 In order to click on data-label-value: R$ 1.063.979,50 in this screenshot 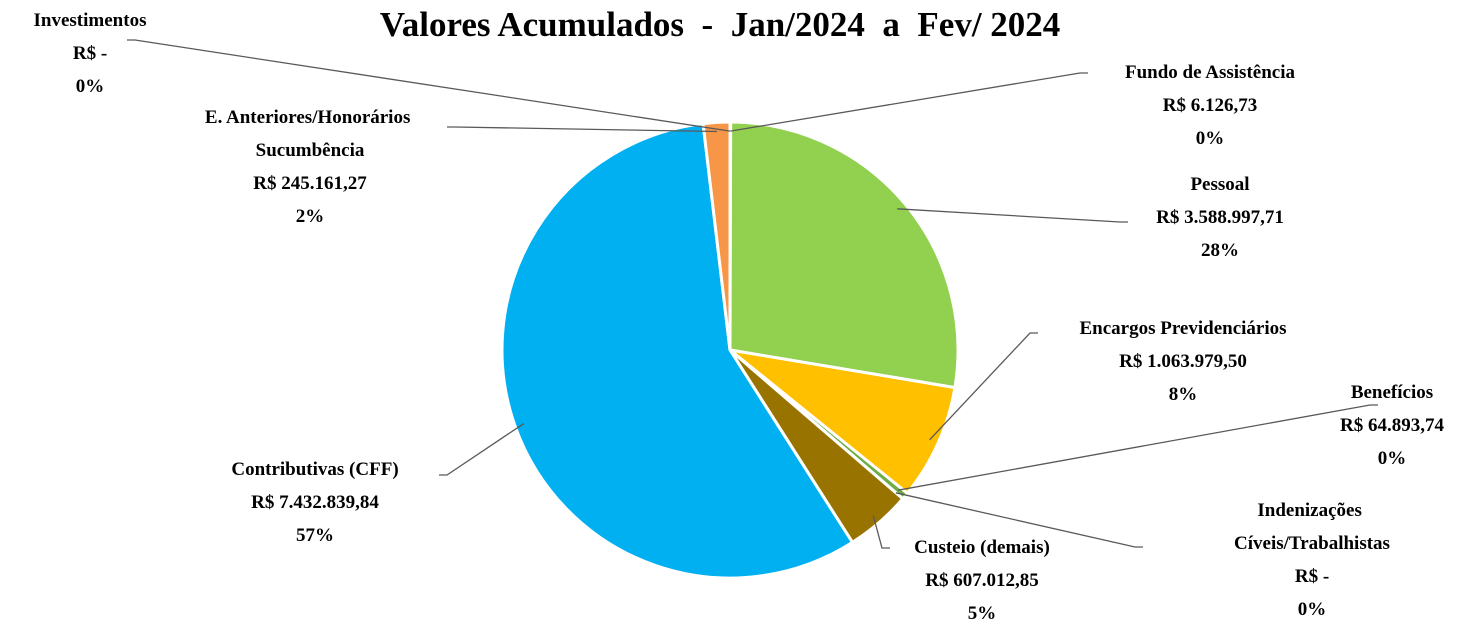, I will do `click(1183, 361)`.